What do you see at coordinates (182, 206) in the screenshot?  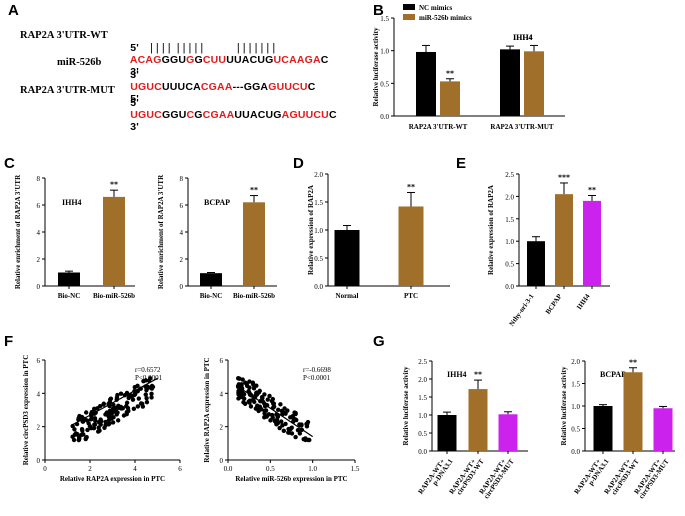 I see `c2-y-tick-label: 6` at bounding box center [182, 206].